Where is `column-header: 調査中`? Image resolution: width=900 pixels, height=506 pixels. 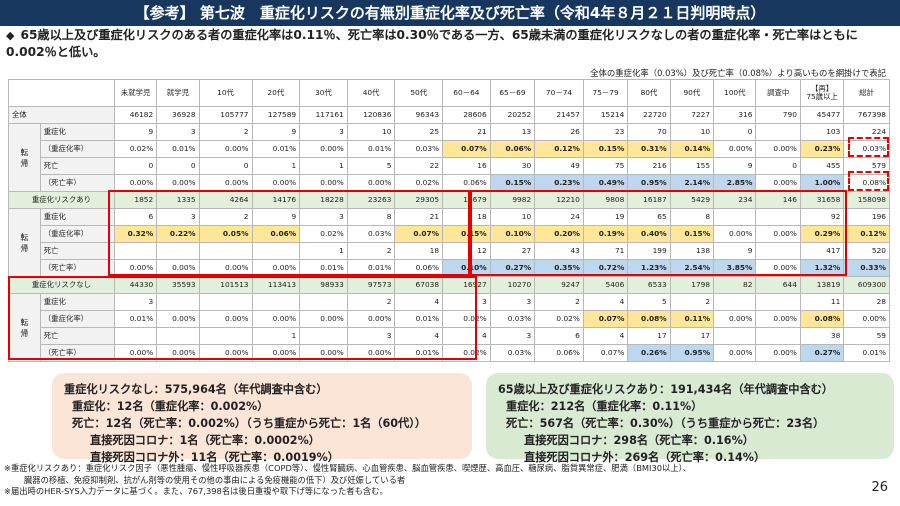 column-header: 調査中 is located at coordinates (778, 93).